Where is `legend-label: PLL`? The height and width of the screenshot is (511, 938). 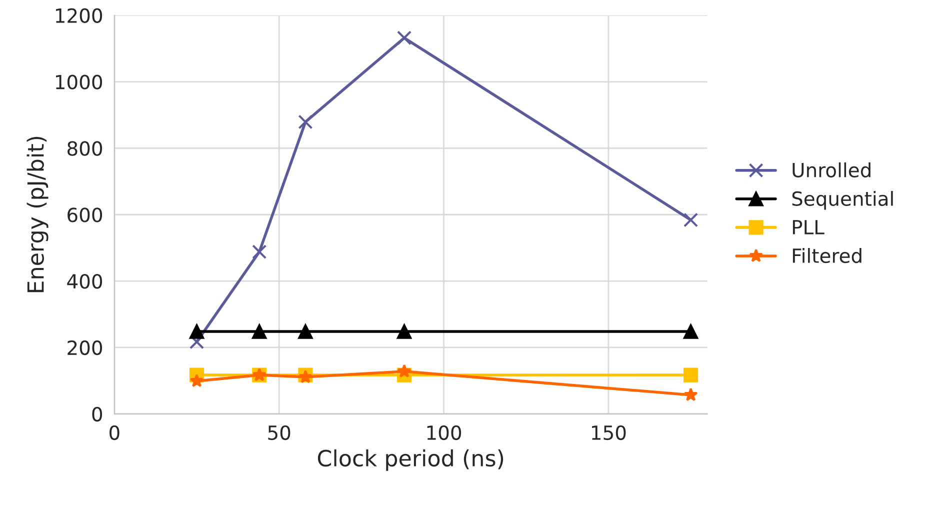 legend-label: PLL is located at coordinates (808, 227).